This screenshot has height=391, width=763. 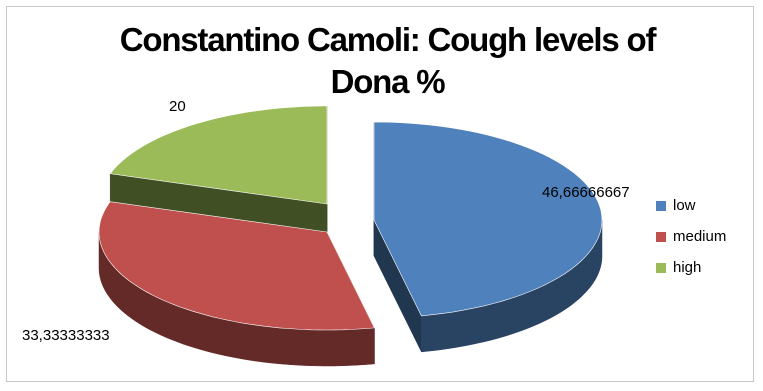 I want to click on chart-title-line-1: Constantino Camoli: Cough levels of, so click(x=388, y=39).